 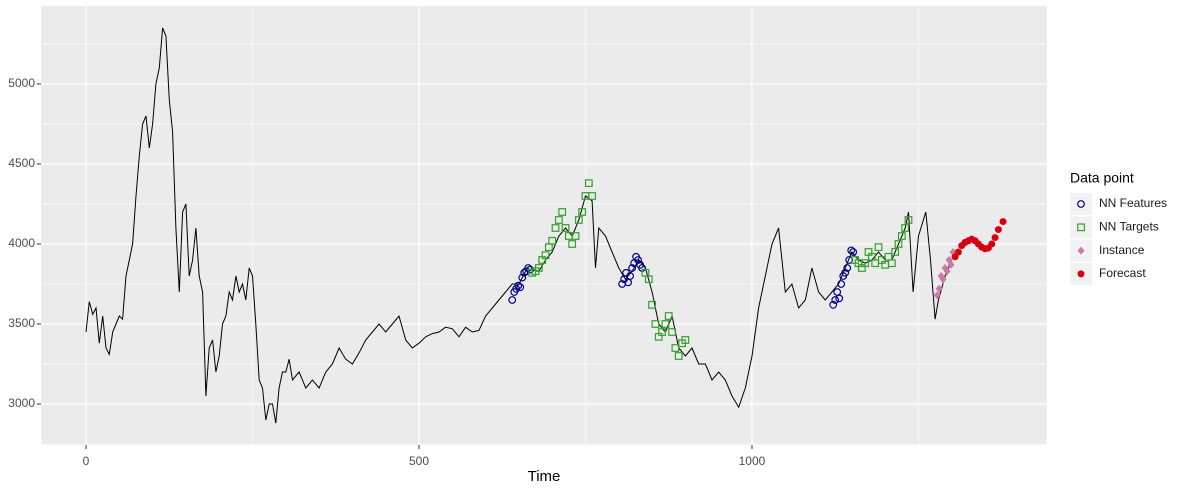 What do you see at coordinates (21, 83) in the screenshot?
I see `y-tick-label: 5000` at bounding box center [21, 83].